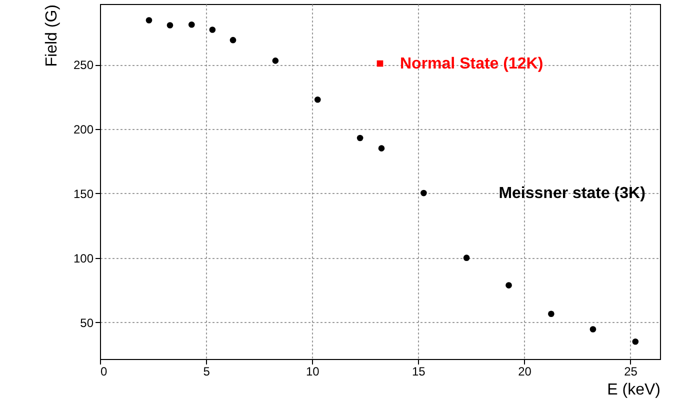 The image size is (673, 406). What do you see at coordinates (83, 258) in the screenshot?
I see `y-tick-label: 100` at bounding box center [83, 258].